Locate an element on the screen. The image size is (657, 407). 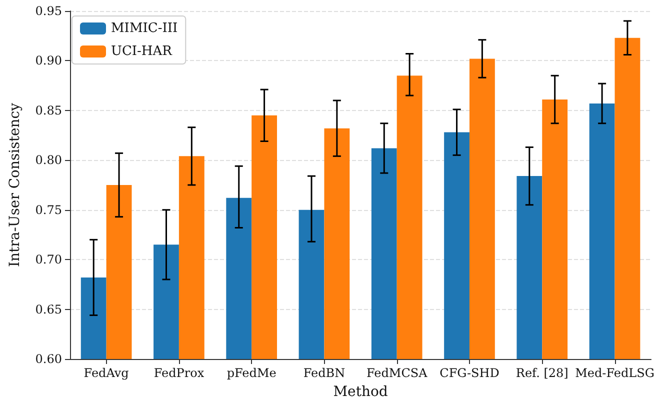
x-tick-label: FedBN is located at coordinates (324, 373).